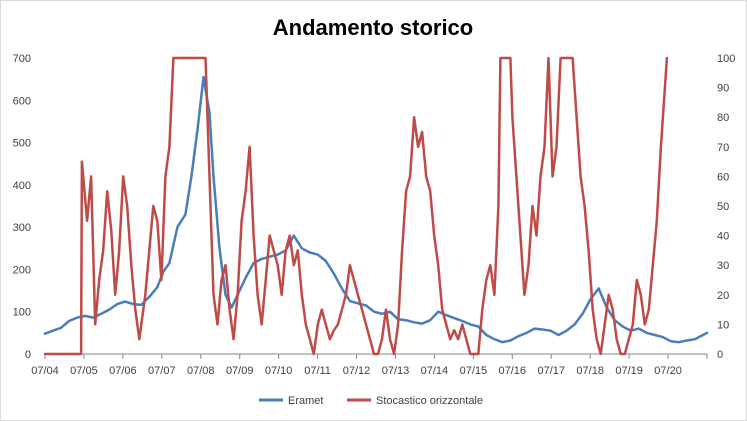  Describe the element at coordinates (720, 355) in the screenshot. I see `y-right-tick-label: 0` at that location.